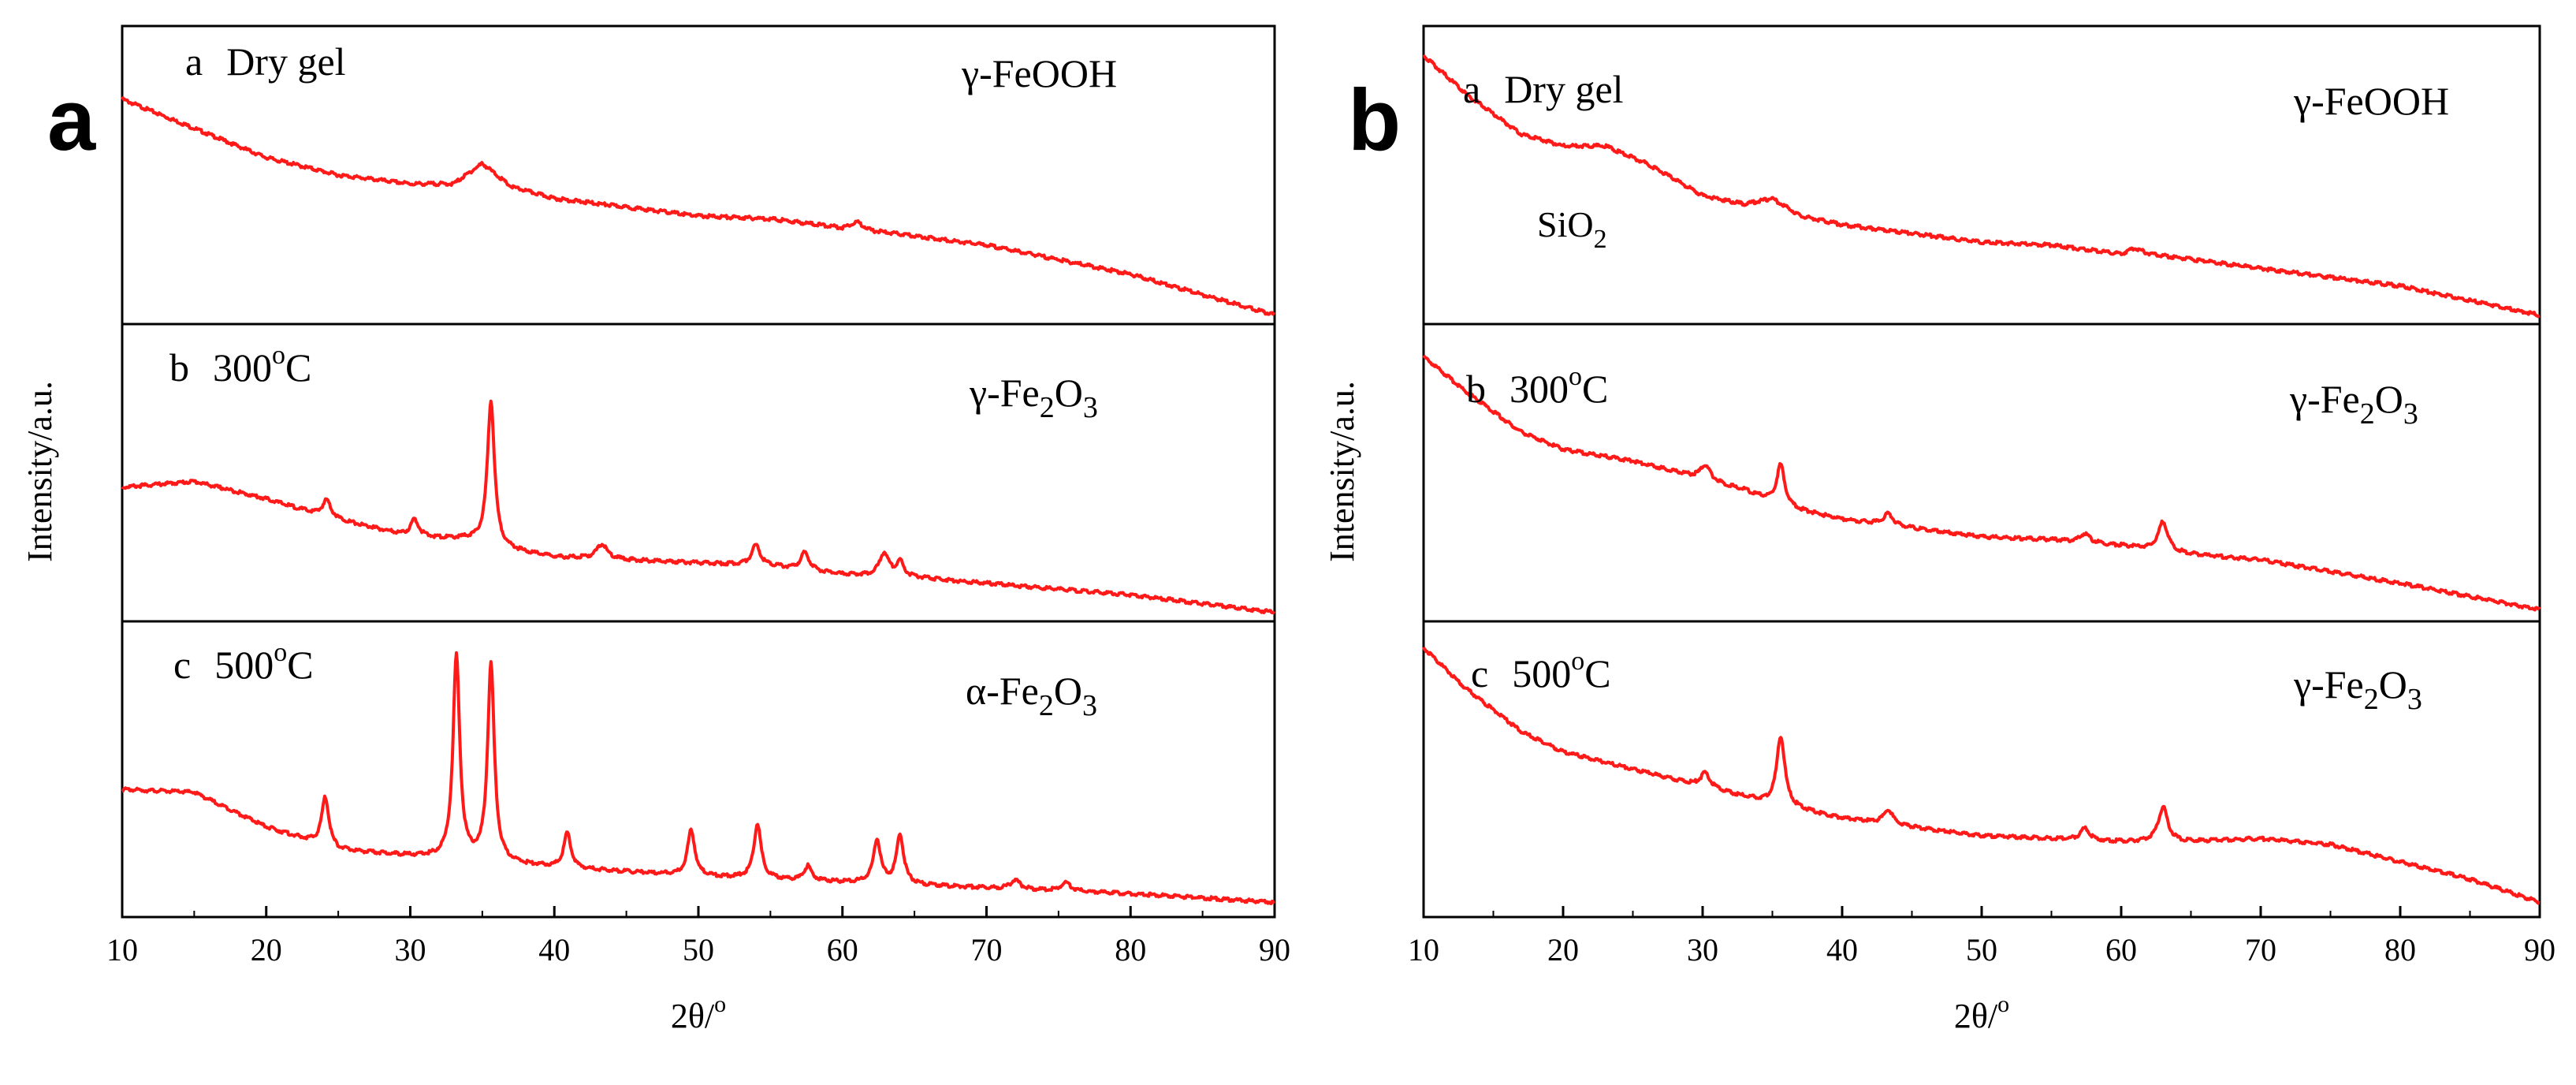 This screenshot has height=1085, width=2576. I want to click on sio2-annotation: SiO2, so click(1572, 229).